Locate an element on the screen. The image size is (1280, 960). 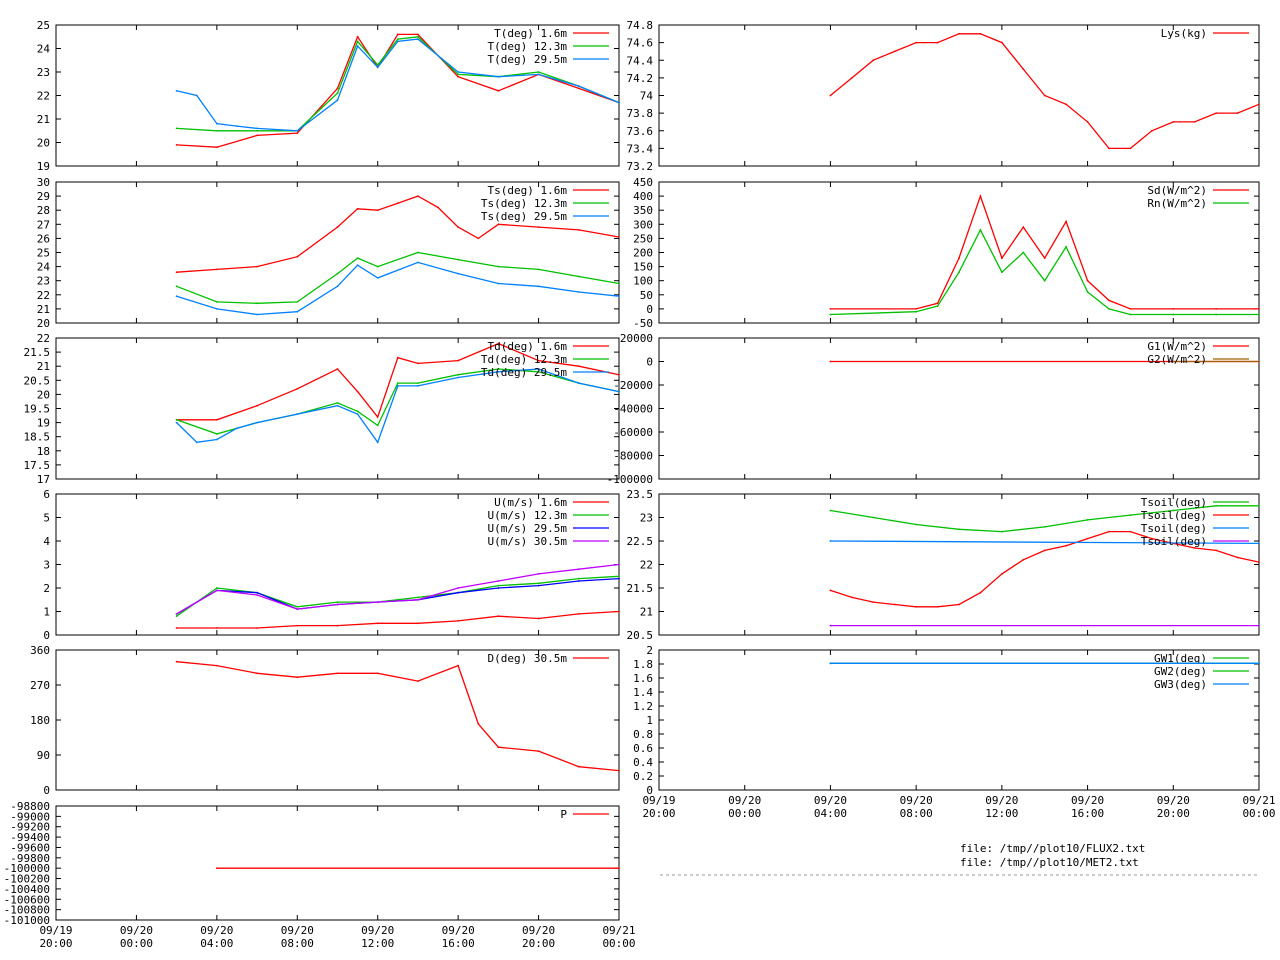
y-tick-label: 250 is located at coordinates (643, 238).